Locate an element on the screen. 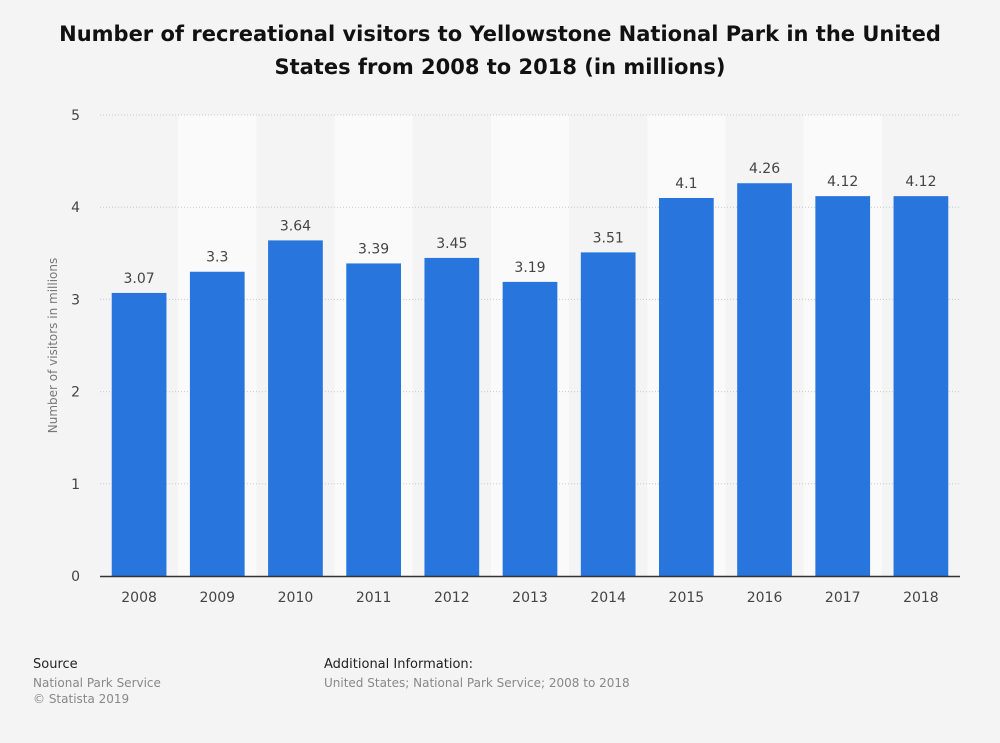 This screenshot has width=1000, height=743. x-tick-label: 2014 is located at coordinates (608, 598).